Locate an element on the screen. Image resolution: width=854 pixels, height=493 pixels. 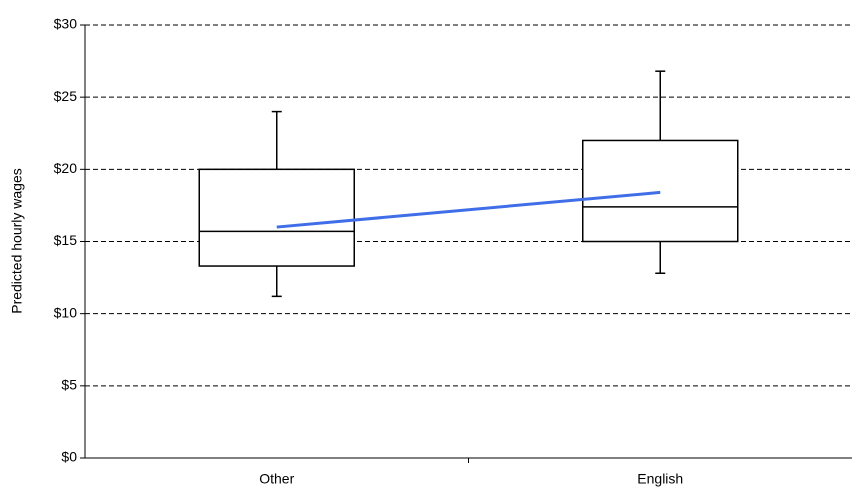
y-tick-label: $10 is located at coordinates (66, 312).